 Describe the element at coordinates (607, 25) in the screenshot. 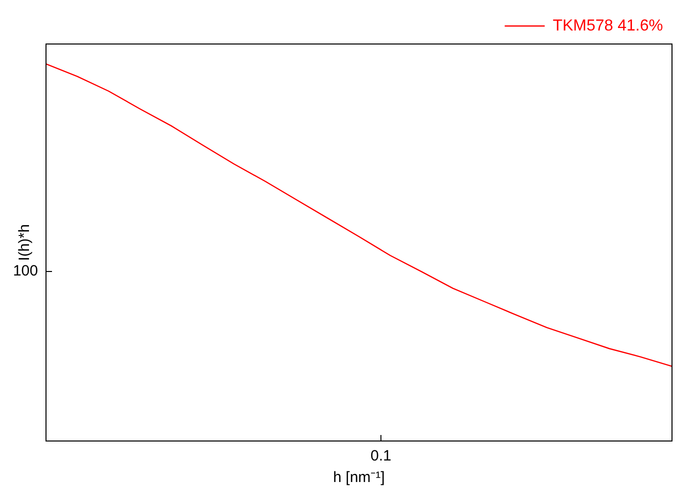

I see `legend-label: TKM578 41.6%` at that location.